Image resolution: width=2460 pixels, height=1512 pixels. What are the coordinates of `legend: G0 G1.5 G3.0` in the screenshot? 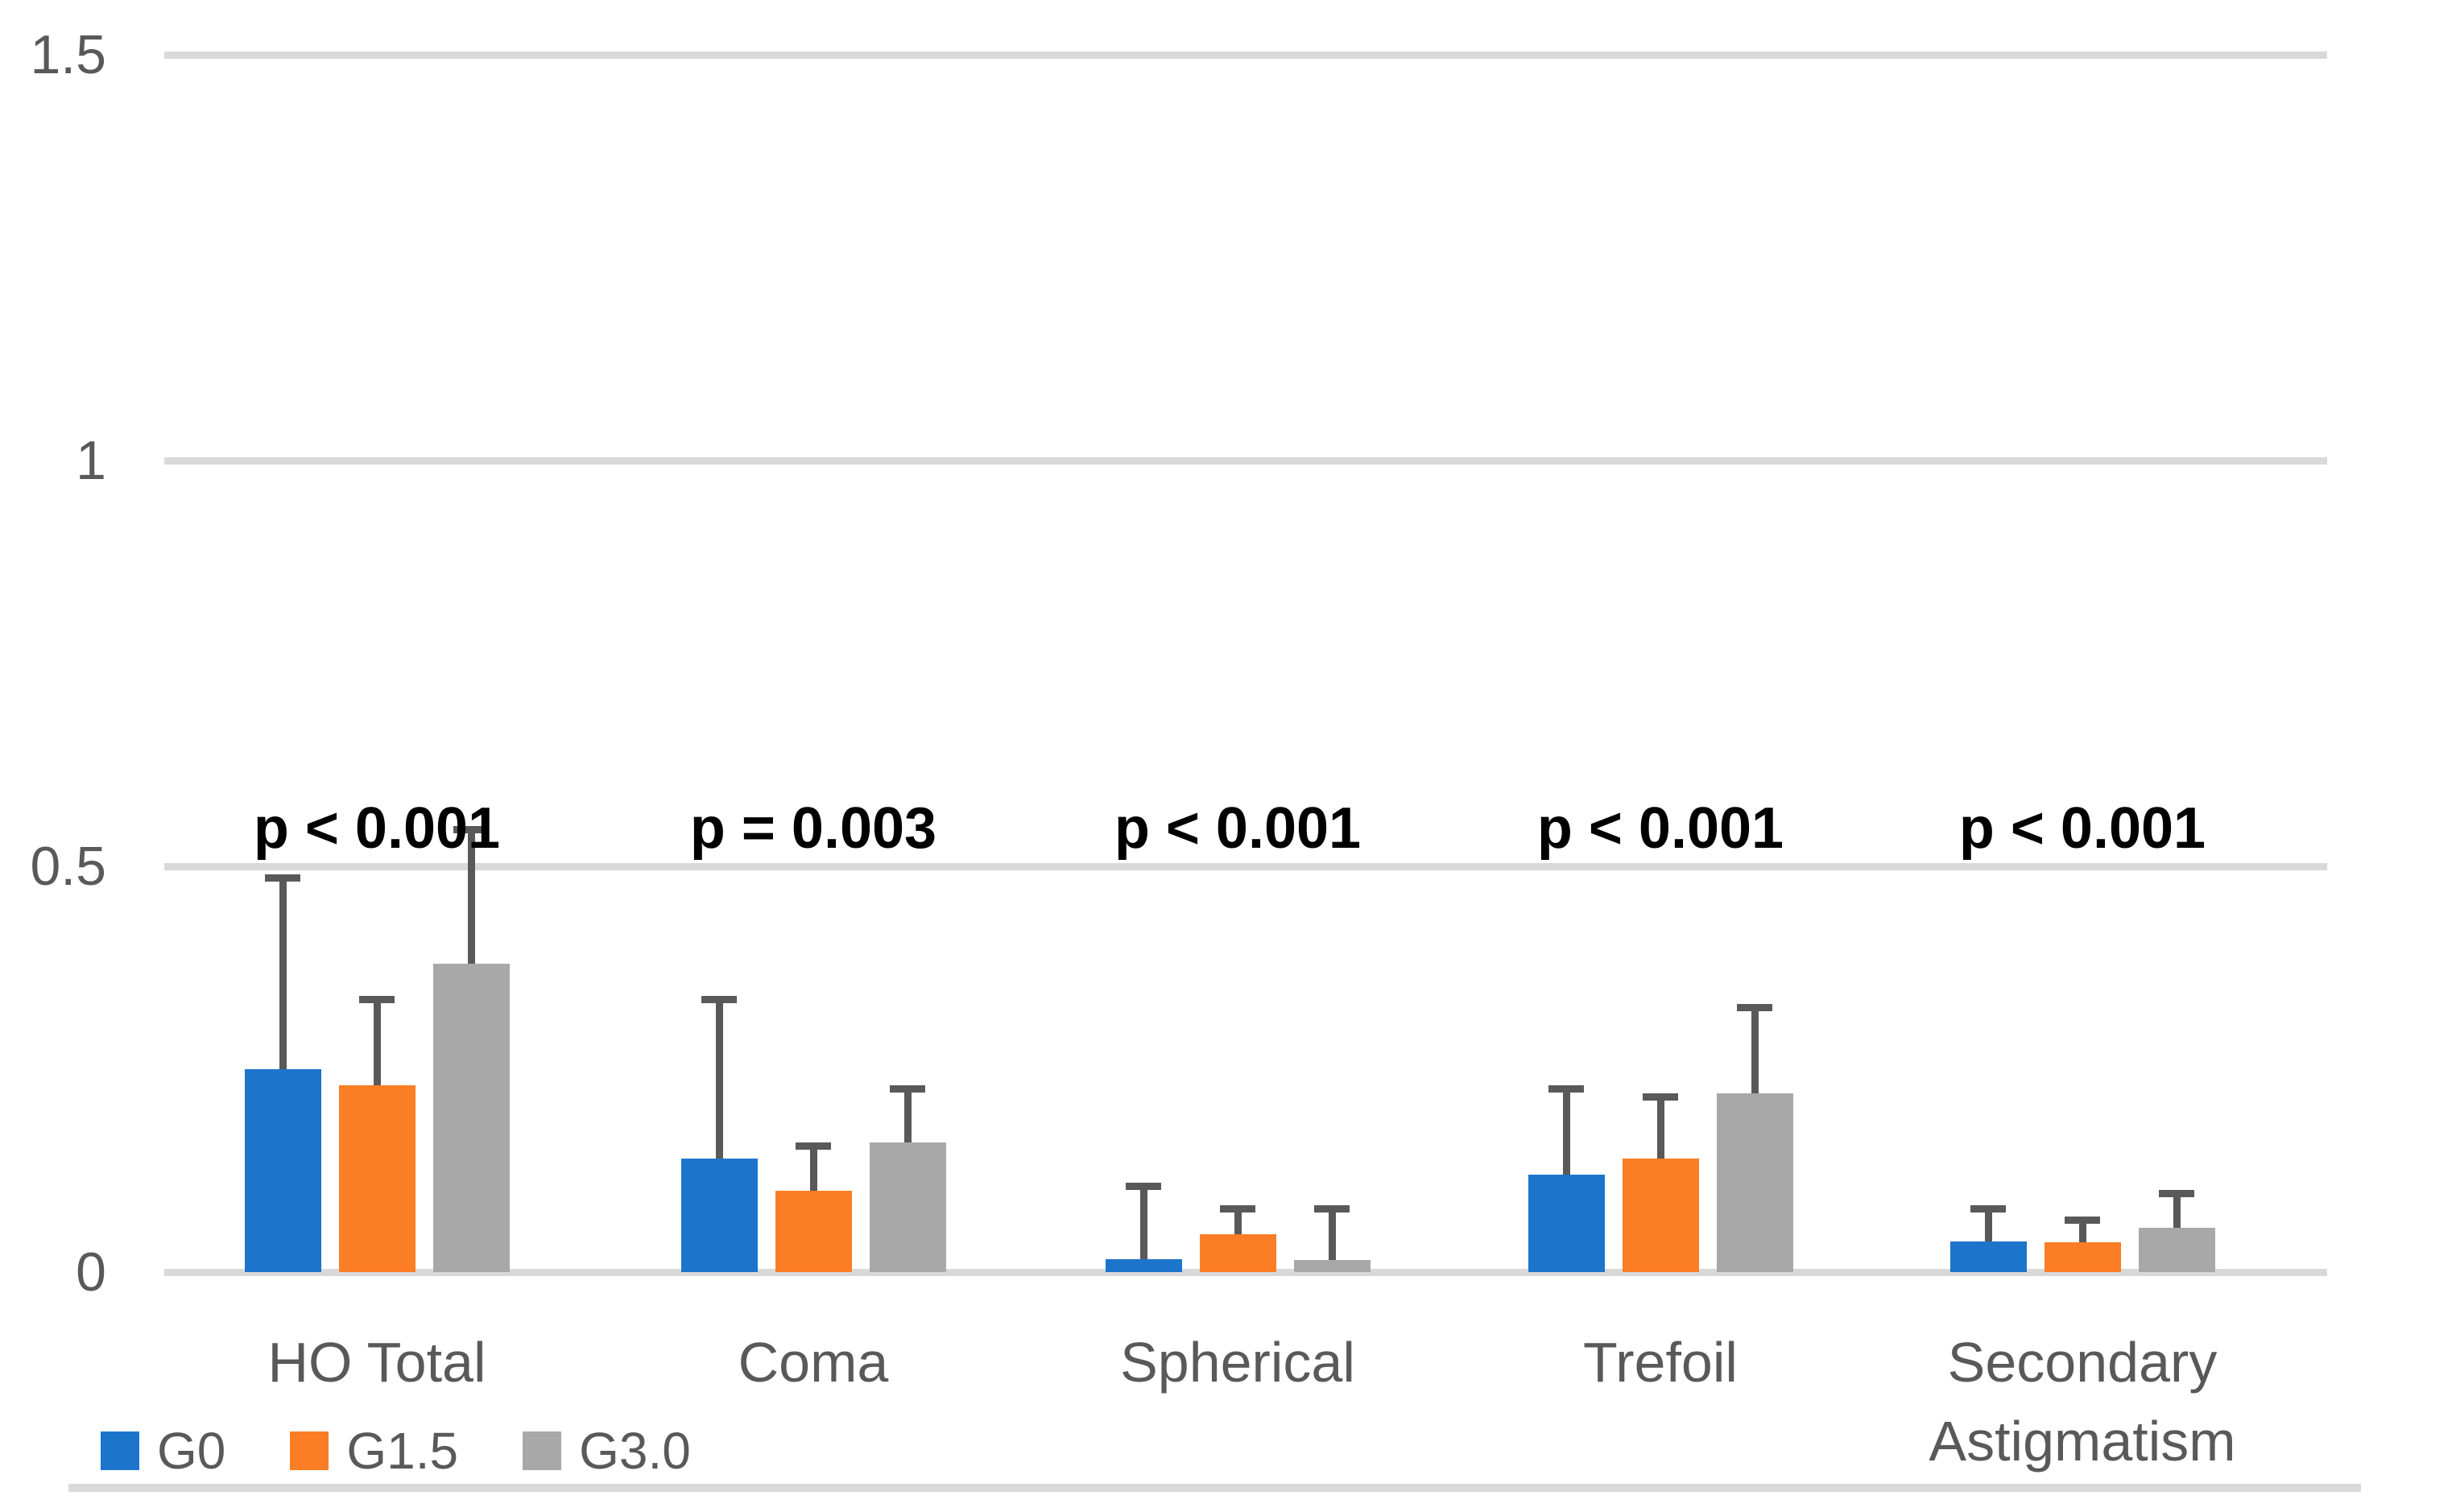 It's located at (396, 1451).